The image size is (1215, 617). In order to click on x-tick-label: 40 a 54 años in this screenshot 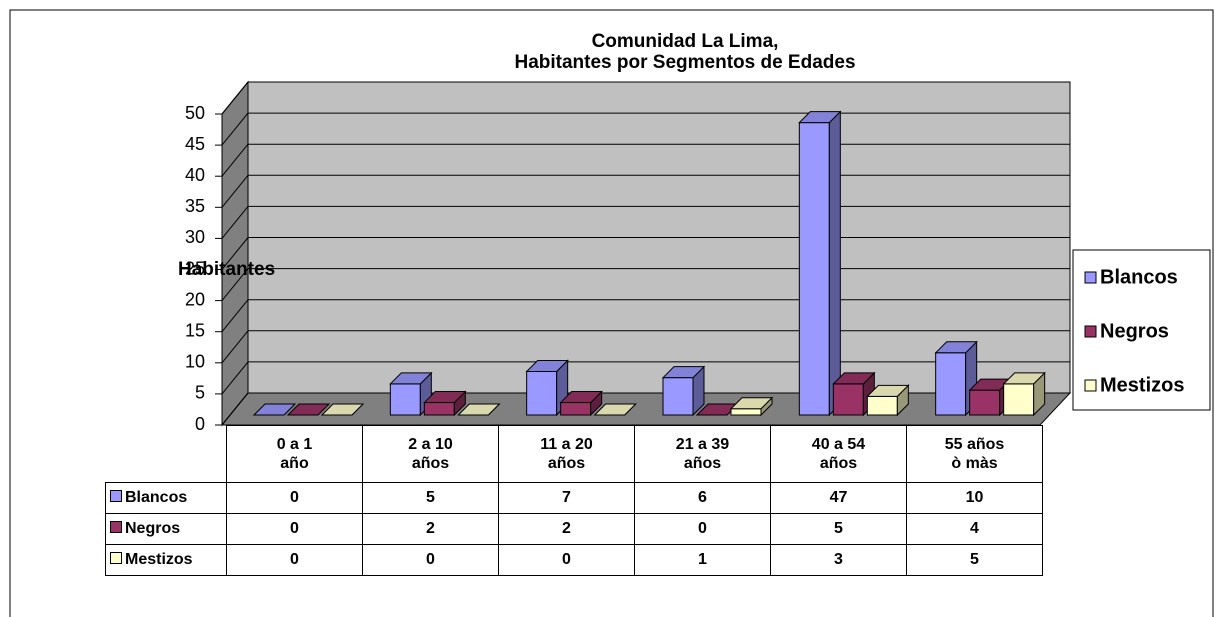, I will do `click(838, 454)`.